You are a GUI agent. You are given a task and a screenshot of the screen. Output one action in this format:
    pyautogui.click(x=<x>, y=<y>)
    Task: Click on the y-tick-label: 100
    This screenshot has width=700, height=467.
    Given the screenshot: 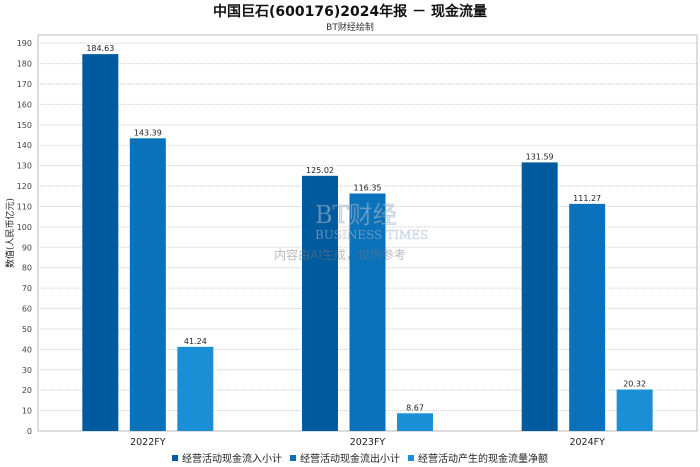 What is the action you would take?
    pyautogui.click(x=24, y=227)
    